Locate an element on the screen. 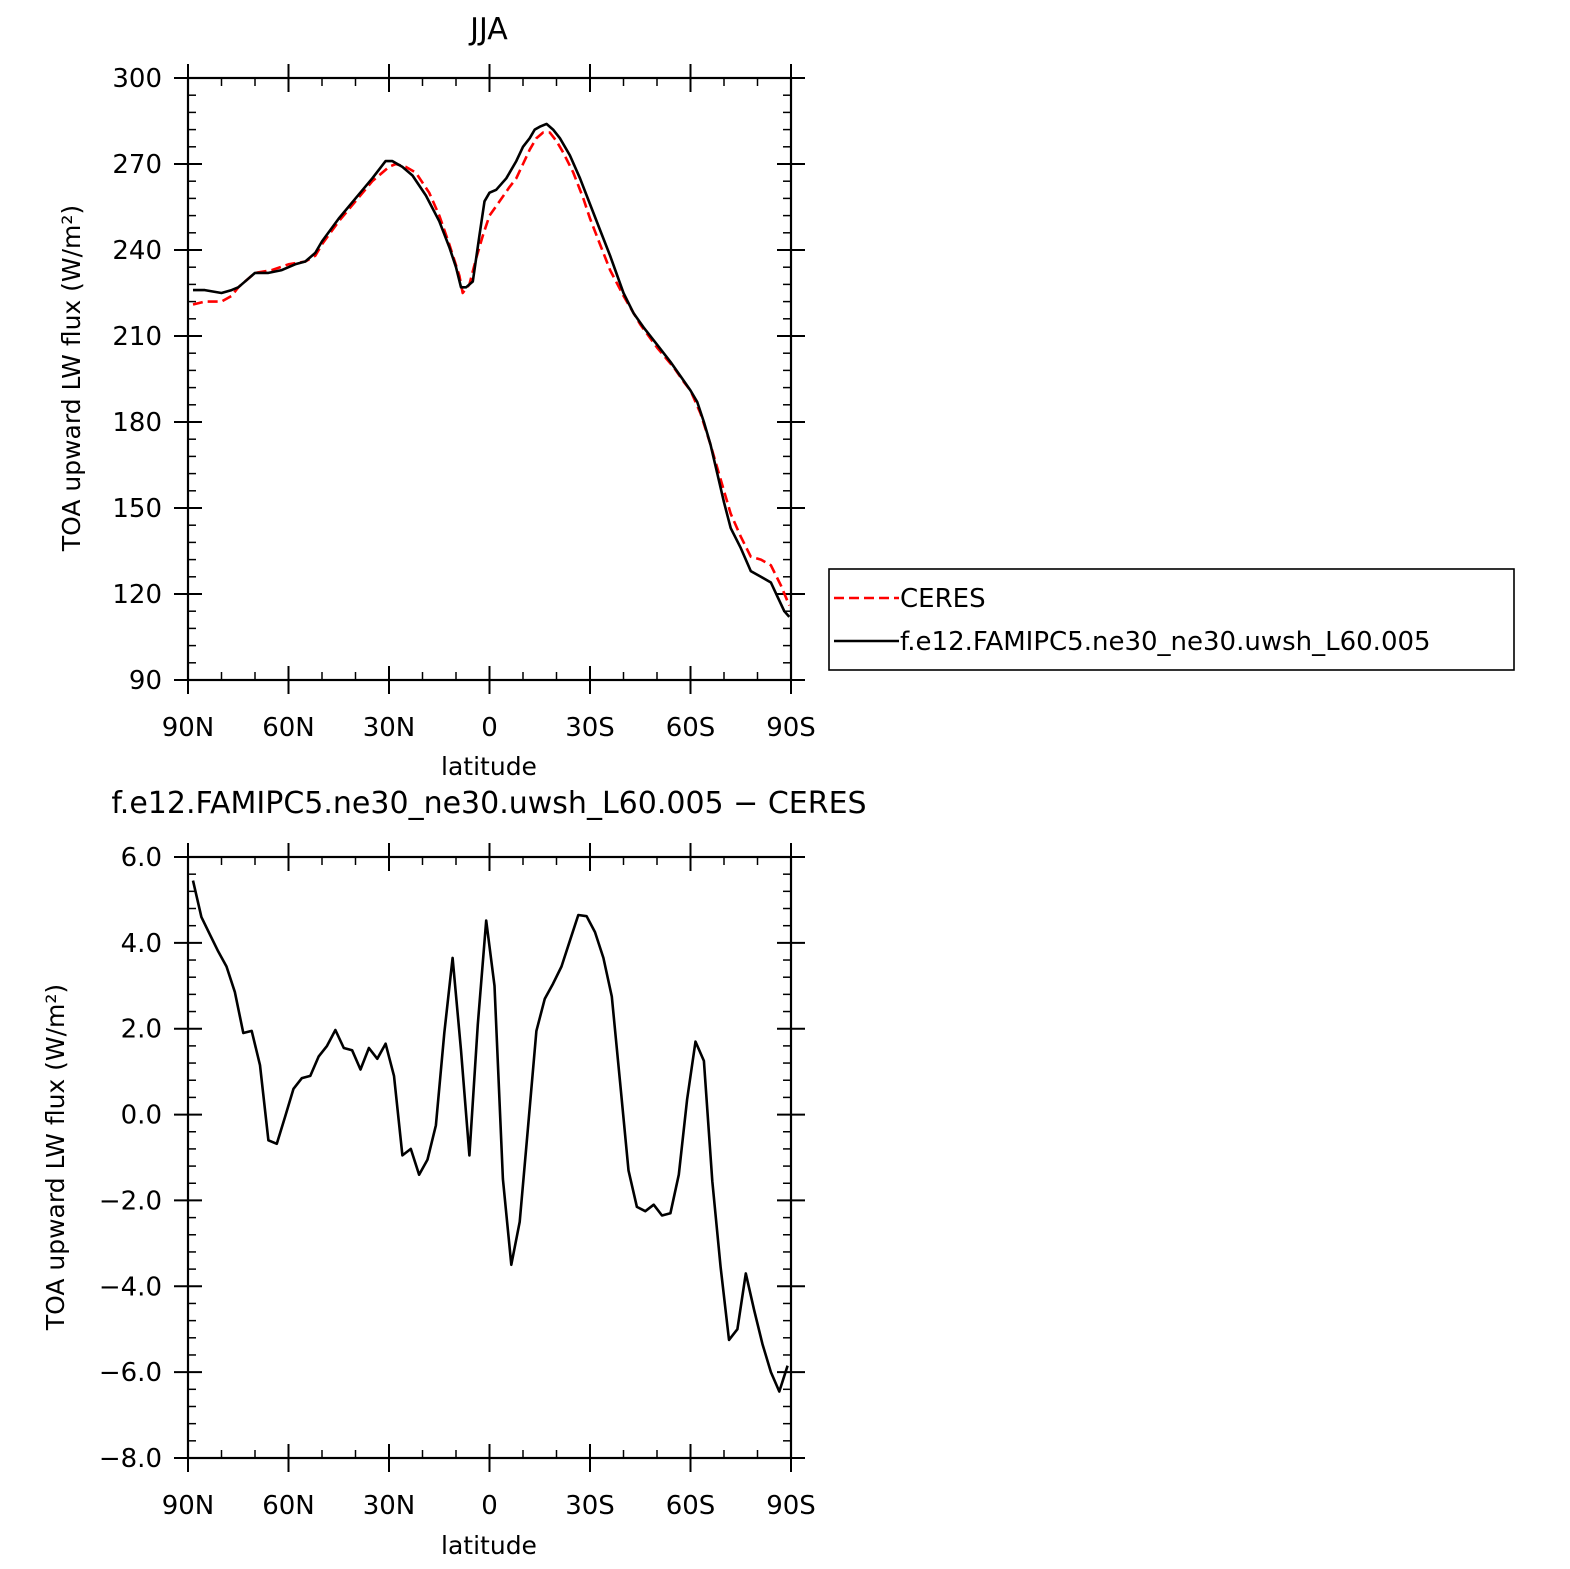  y-tick-label: 4.0 is located at coordinates (141, 944).